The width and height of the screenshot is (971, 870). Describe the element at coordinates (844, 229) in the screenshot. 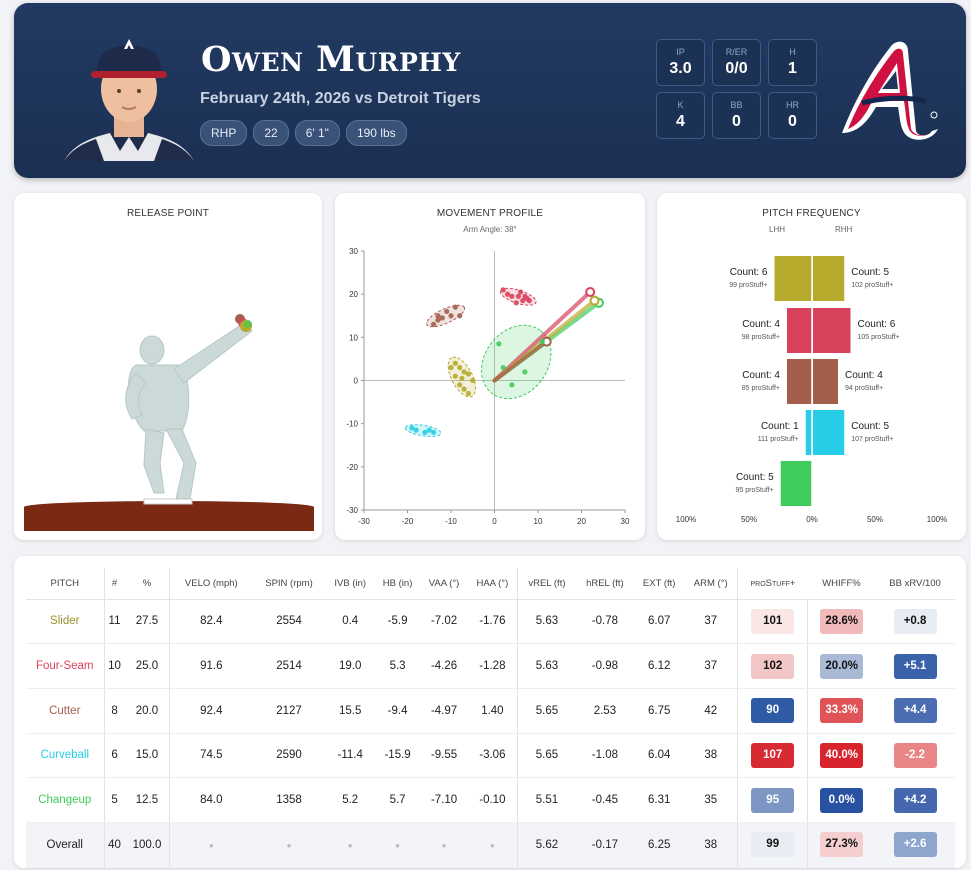

I see `rhh-label: RHH` at that location.